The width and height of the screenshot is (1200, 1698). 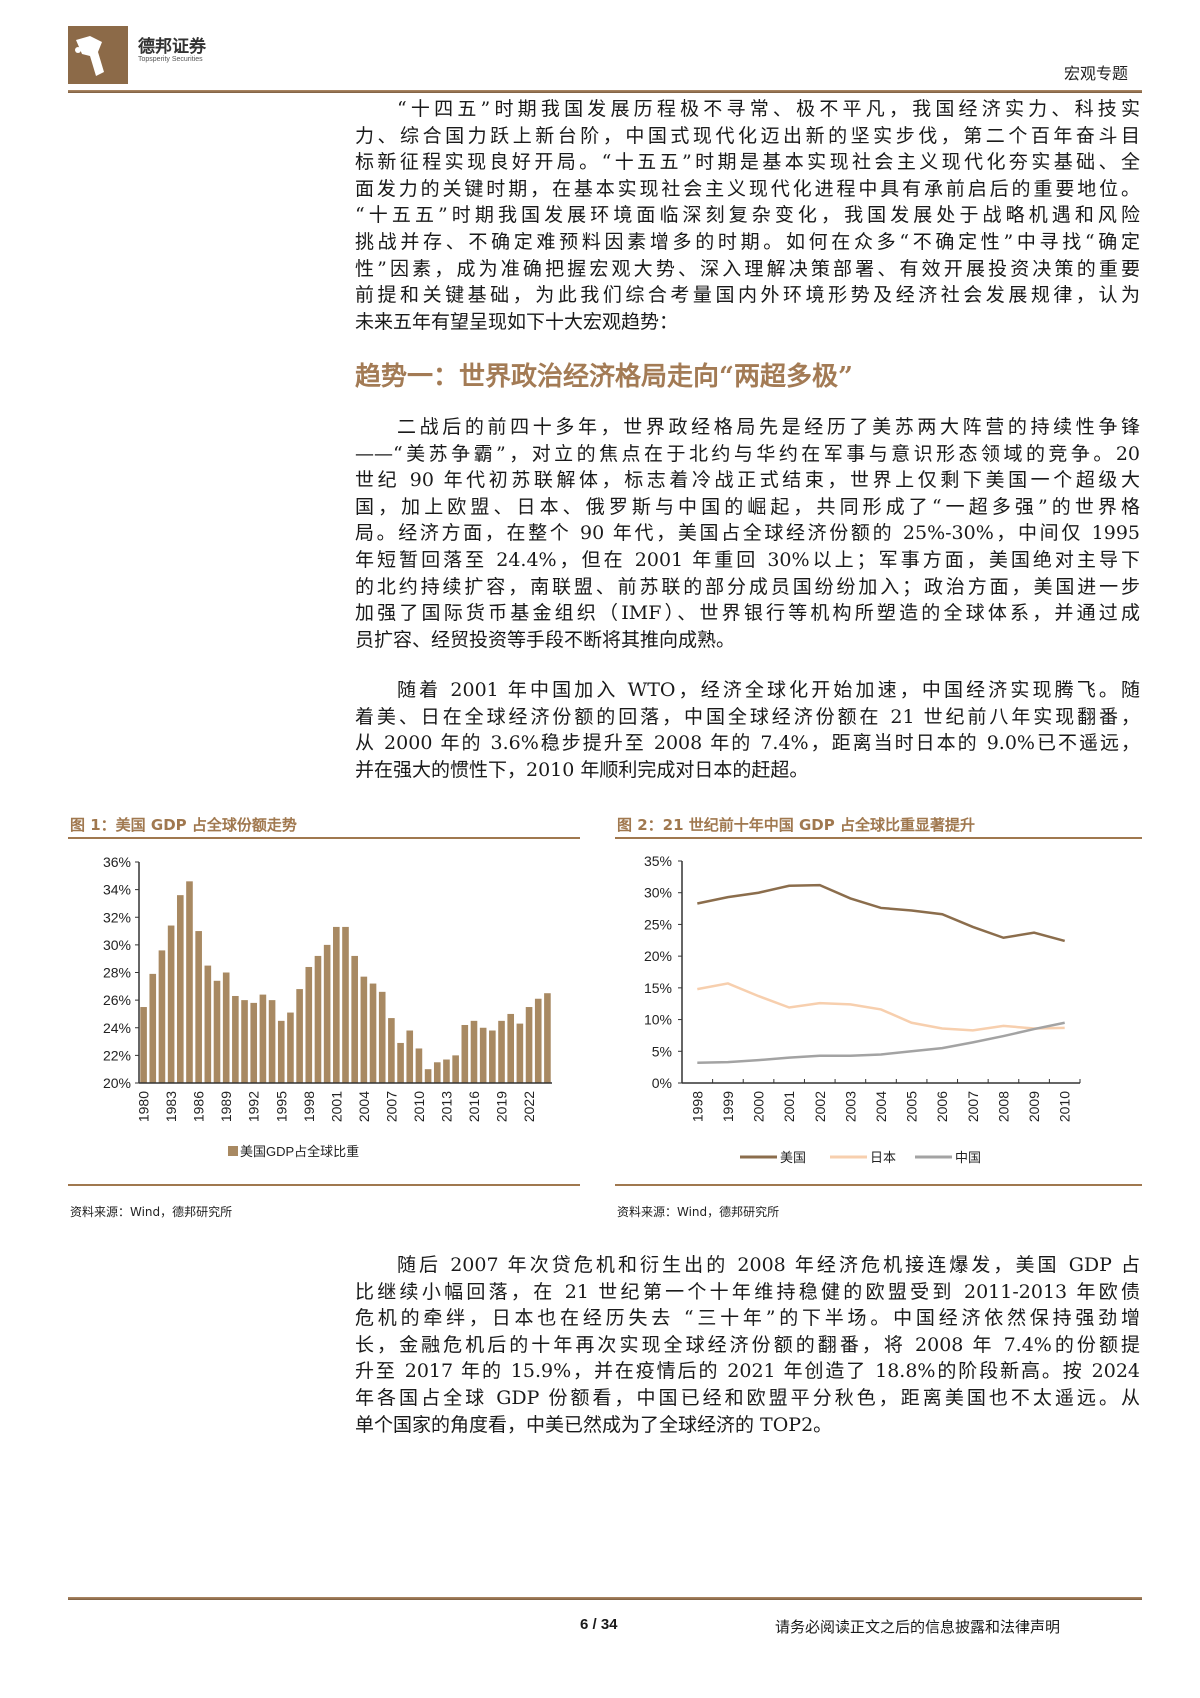 I want to click on paragraph-line: 未来五年有望呈现如下十大宏观趋势：, so click(x=517, y=321).